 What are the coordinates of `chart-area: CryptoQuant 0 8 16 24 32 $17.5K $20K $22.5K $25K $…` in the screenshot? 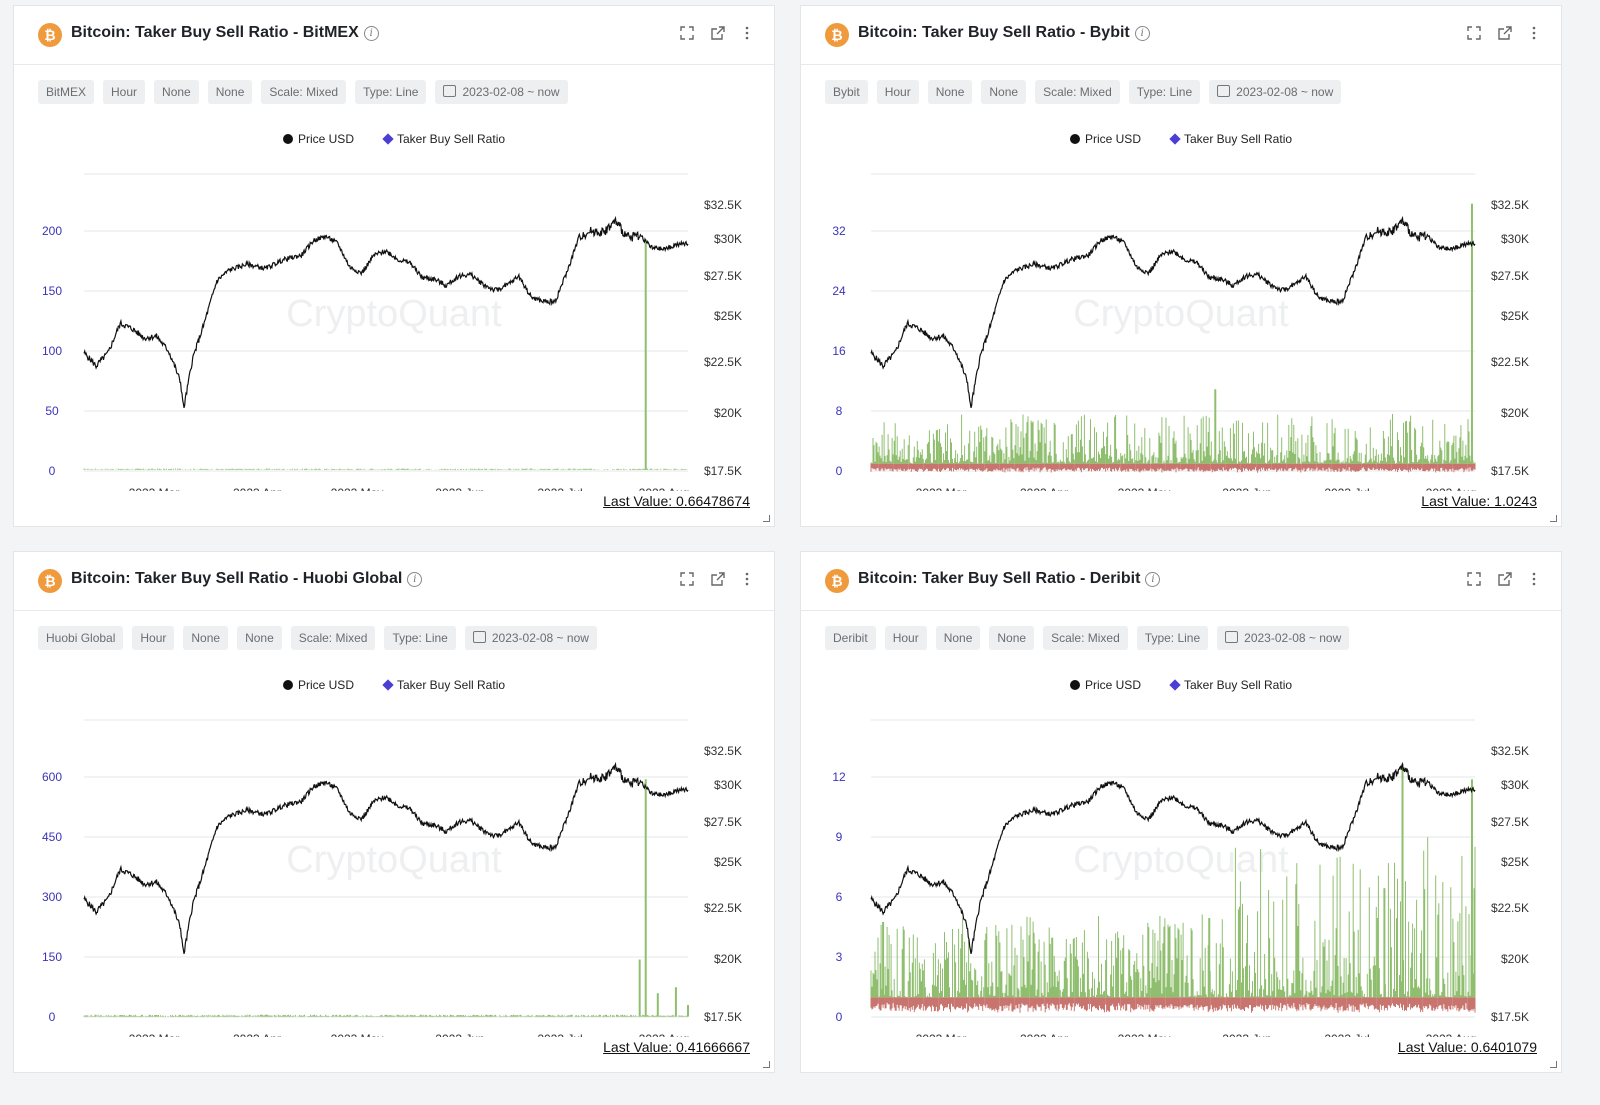 It's located at (1180, 332).